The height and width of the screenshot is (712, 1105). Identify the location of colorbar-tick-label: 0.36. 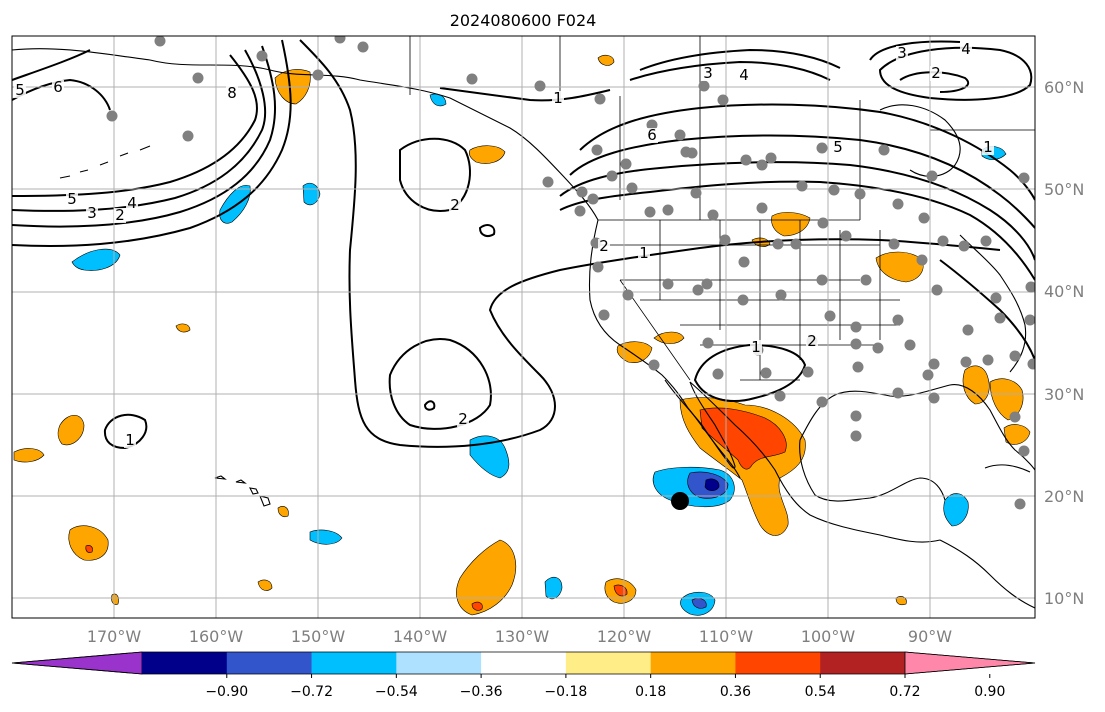
(735, 692).